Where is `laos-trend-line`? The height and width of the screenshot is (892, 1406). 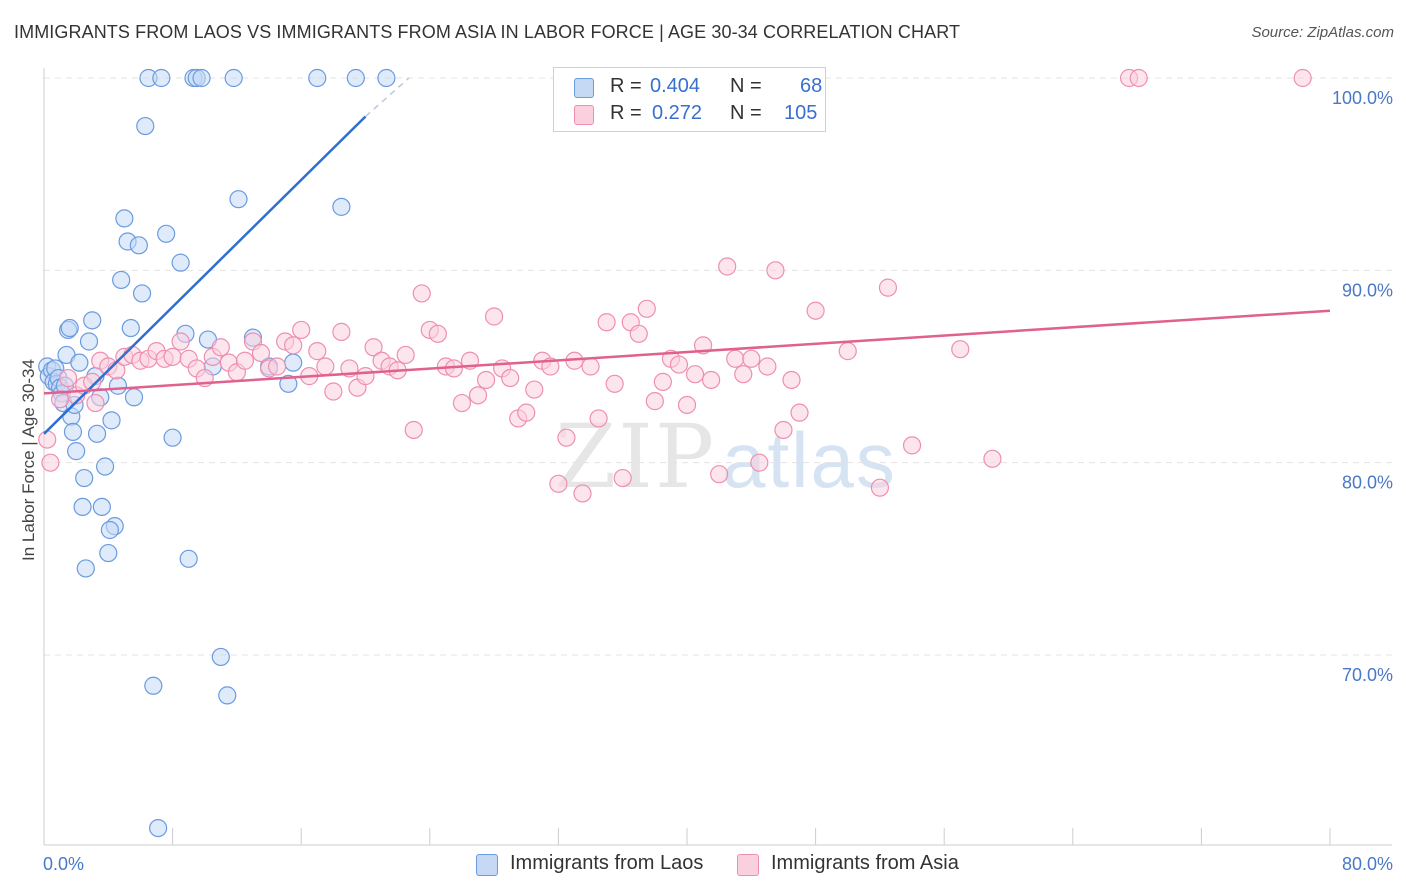
laos-trend-line is located at coordinates (205, 275).